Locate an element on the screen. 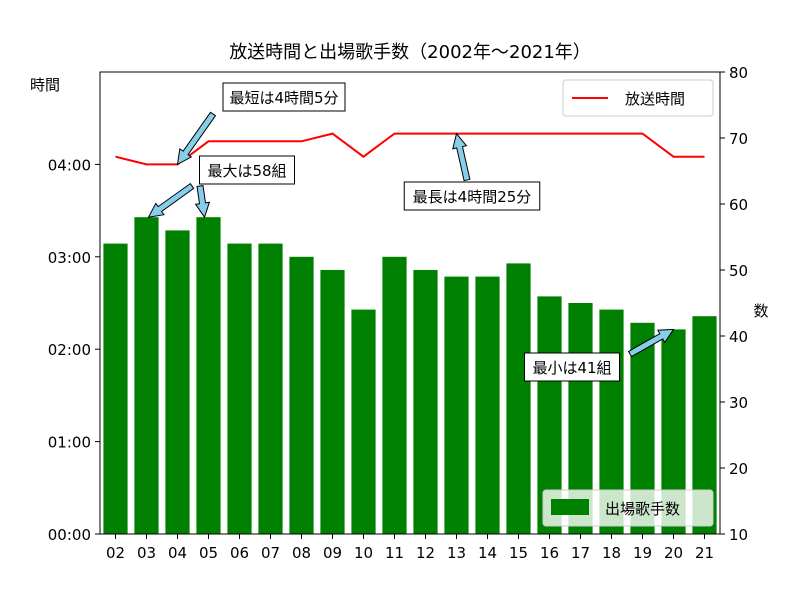  x-tick-label: 18 is located at coordinates (611, 553).